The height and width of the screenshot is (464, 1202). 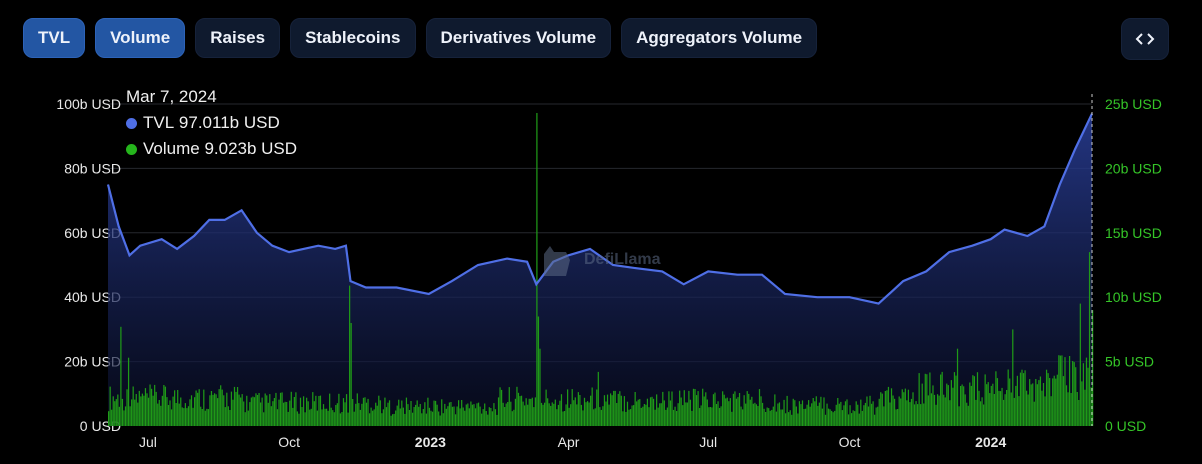 What do you see at coordinates (92, 297) in the screenshot?
I see `y-left-tick-label: 40b USD` at bounding box center [92, 297].